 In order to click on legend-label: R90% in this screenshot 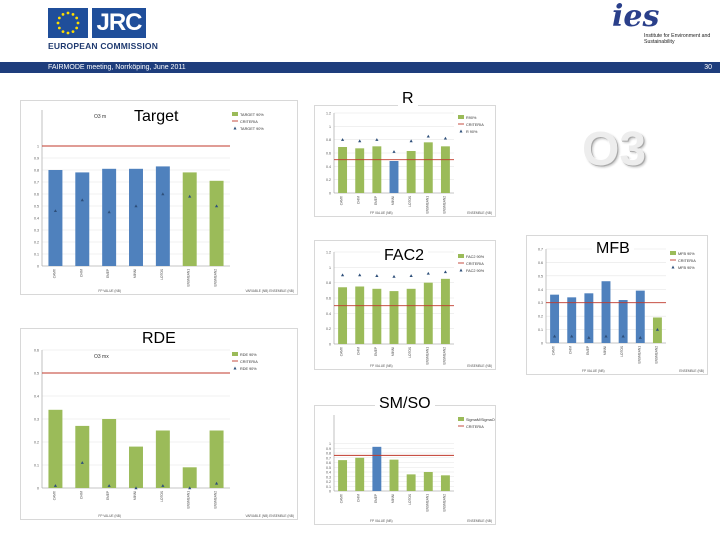, I will do `click(471, 118)`.